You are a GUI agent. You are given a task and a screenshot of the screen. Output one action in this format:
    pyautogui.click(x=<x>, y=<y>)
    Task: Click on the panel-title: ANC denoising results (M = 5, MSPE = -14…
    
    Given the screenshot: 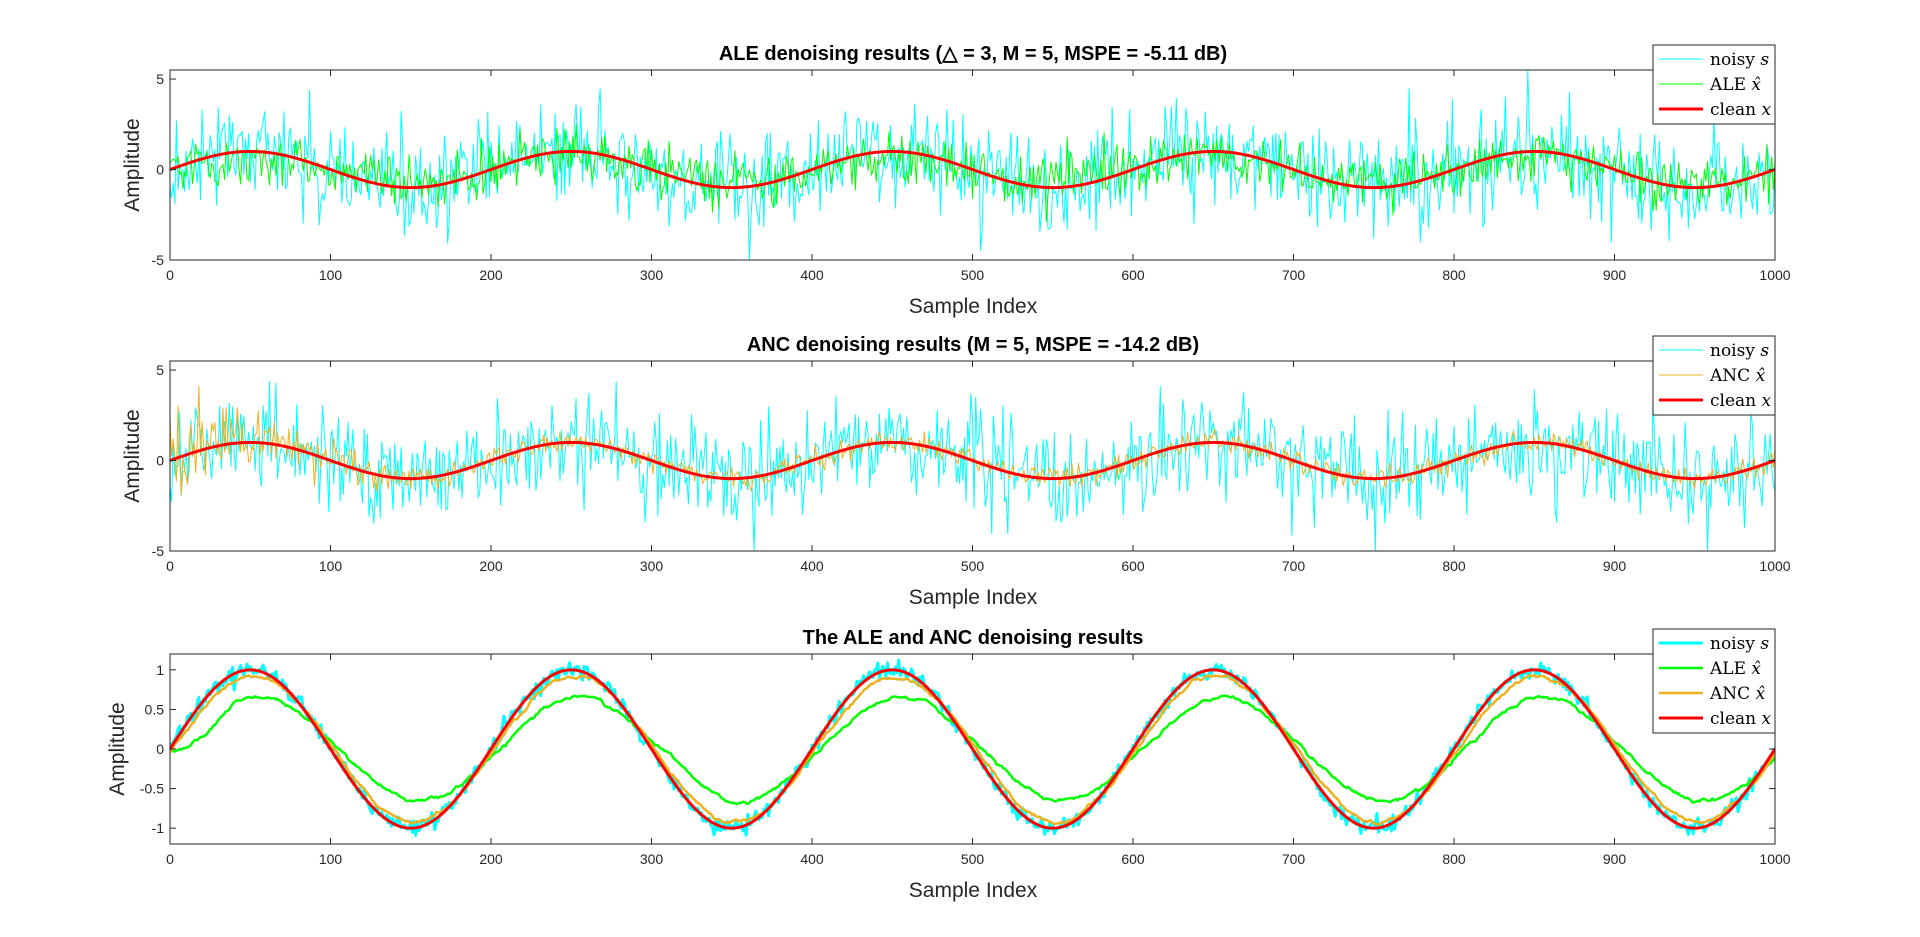 What is the action you would take?
    pyautogui.click(x=973, y=345)
    